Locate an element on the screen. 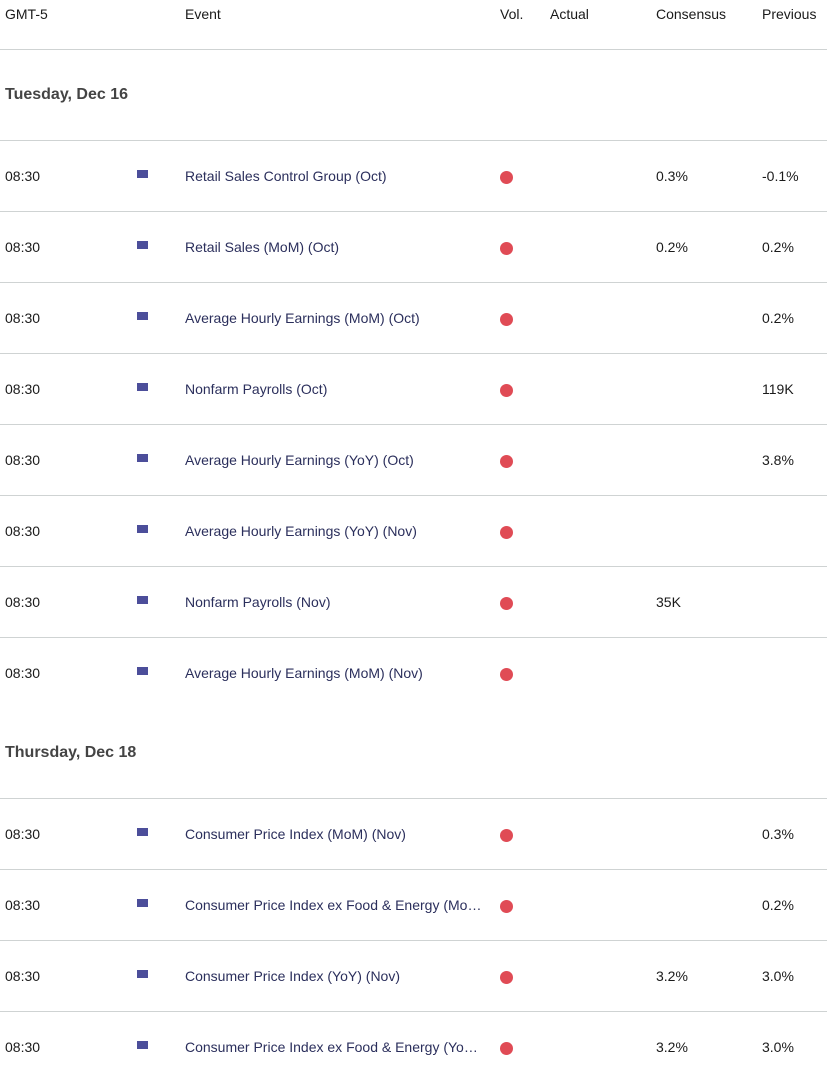 This screenshot has height=1082, width=827. previous-value: -0.1% is located at coordinates (780, 176).